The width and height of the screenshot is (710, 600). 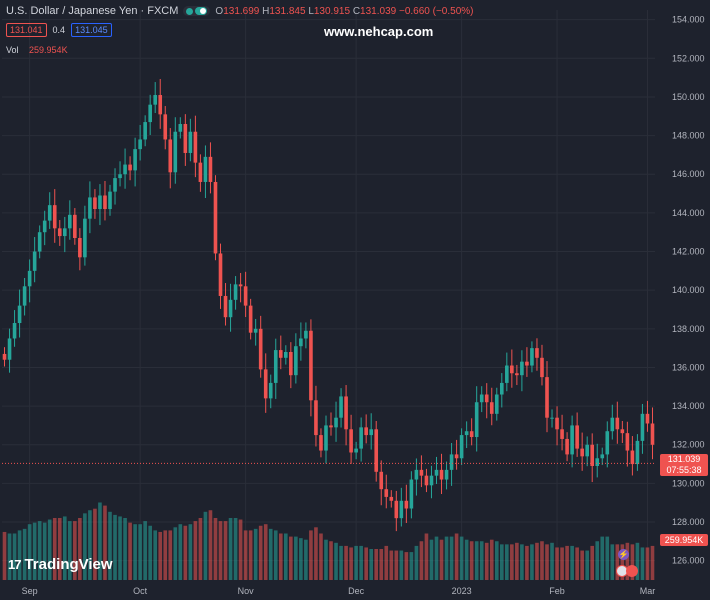 What do you see at coordinates (60, 564) in the screenshot?
I see `tradingview-logo: 17 TradingView` at bounding box center [60, 564].